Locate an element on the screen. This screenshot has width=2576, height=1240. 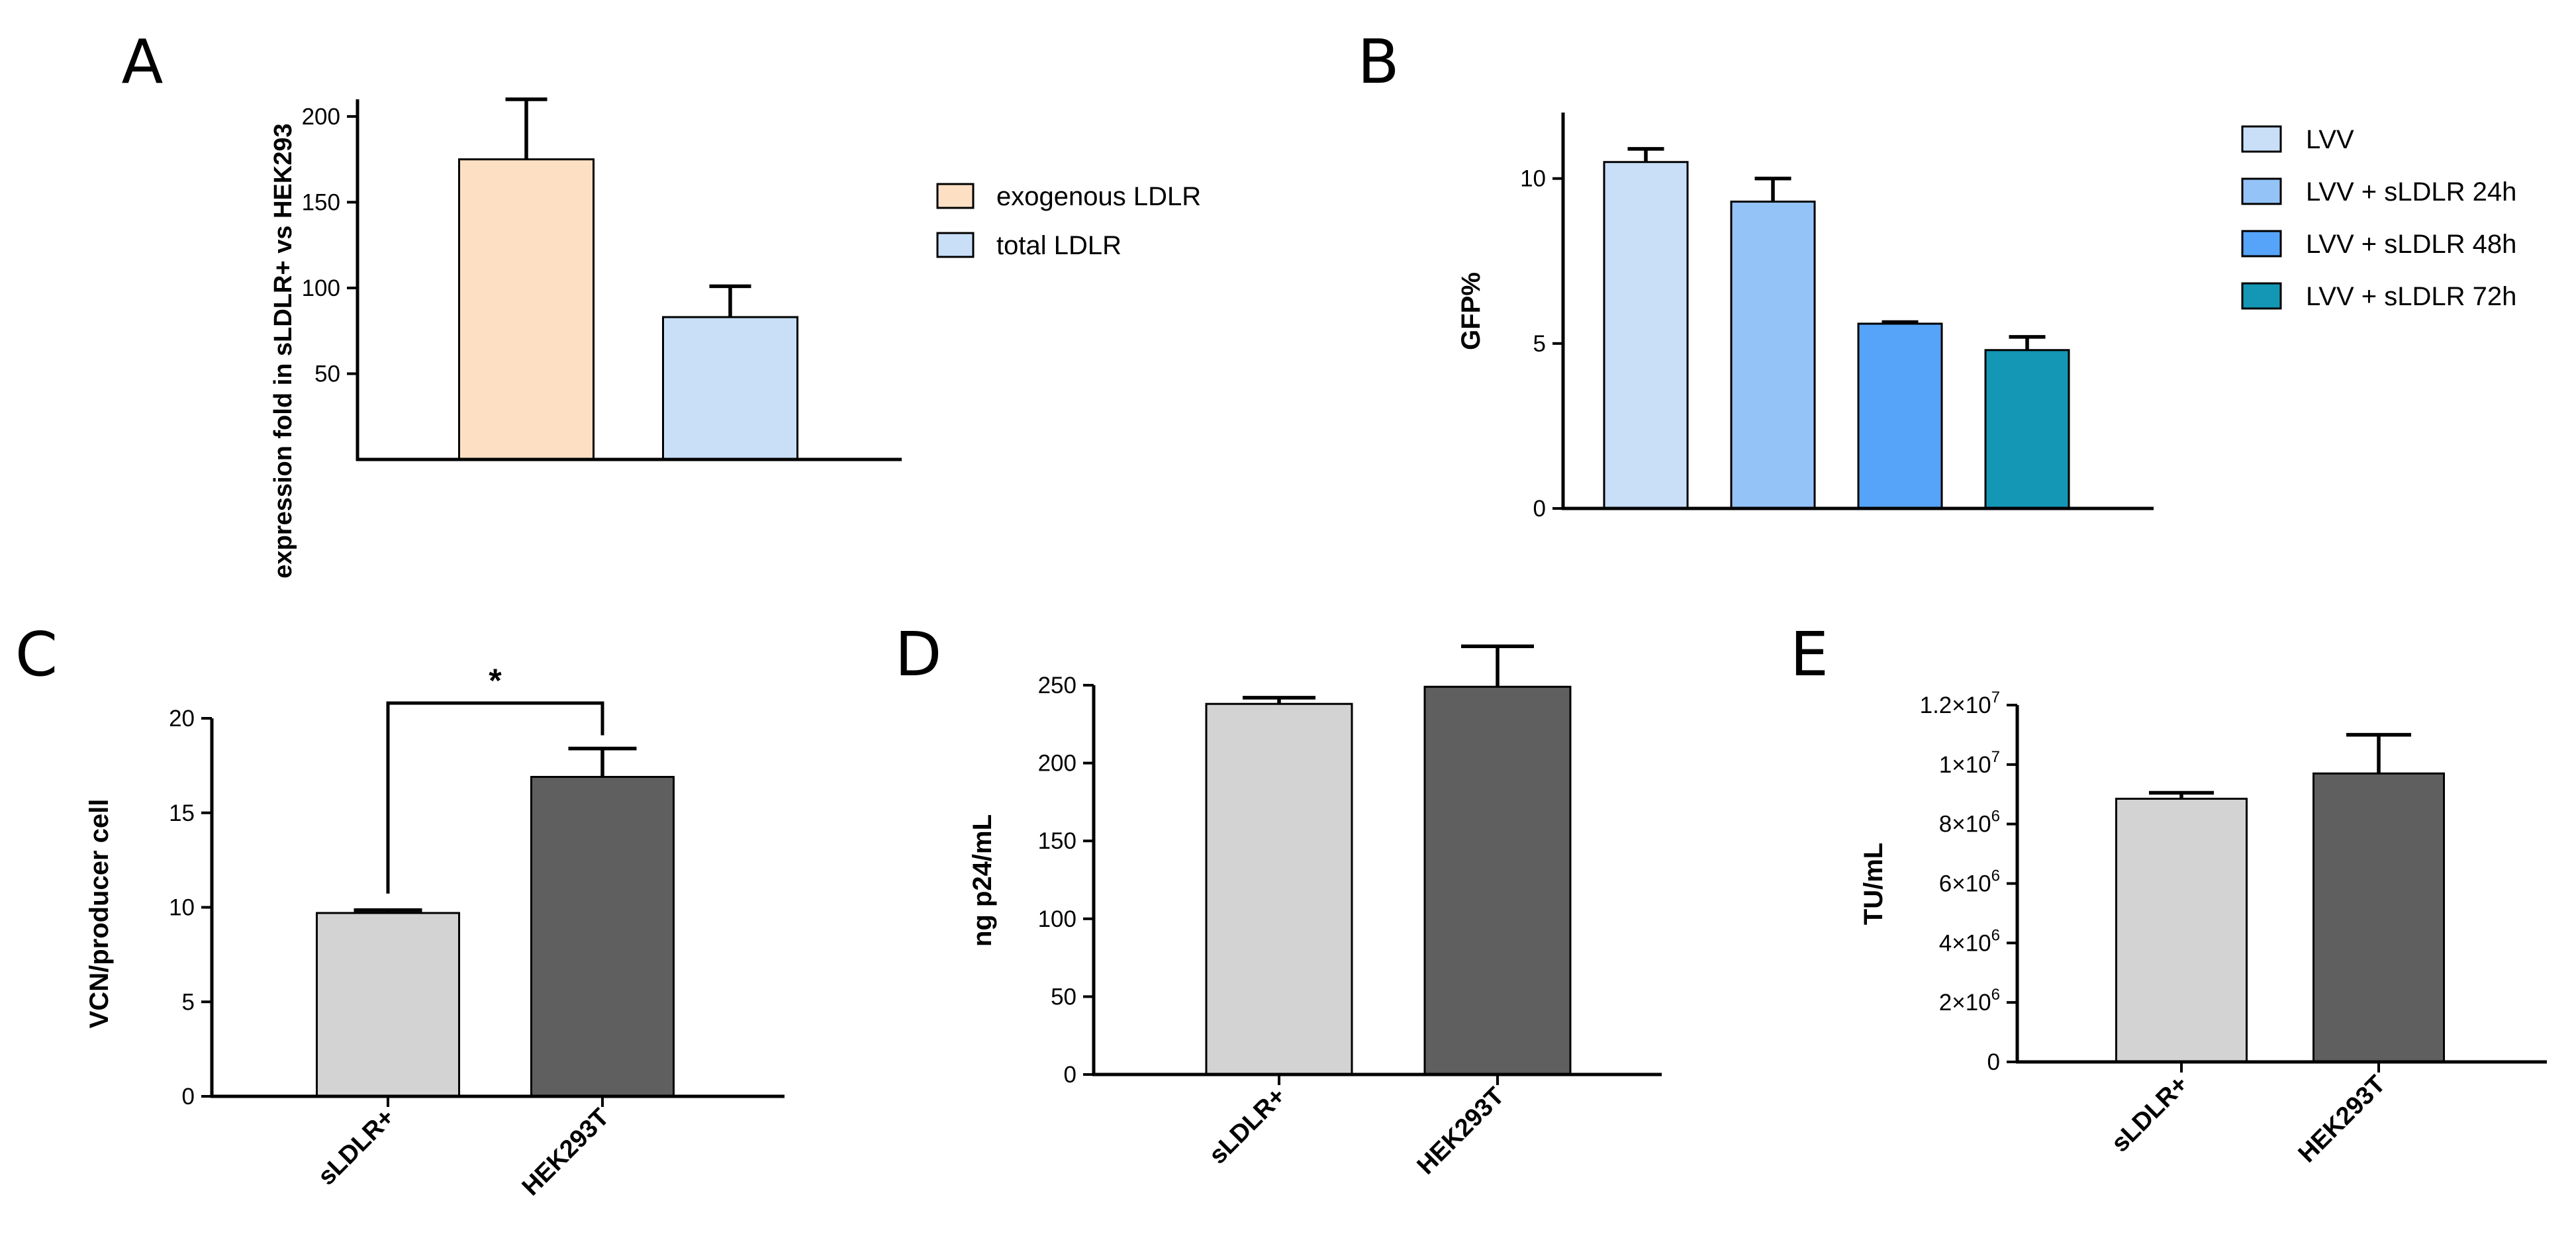
y-axis-title: ng p24/mL is located at coordinates (982, 880).